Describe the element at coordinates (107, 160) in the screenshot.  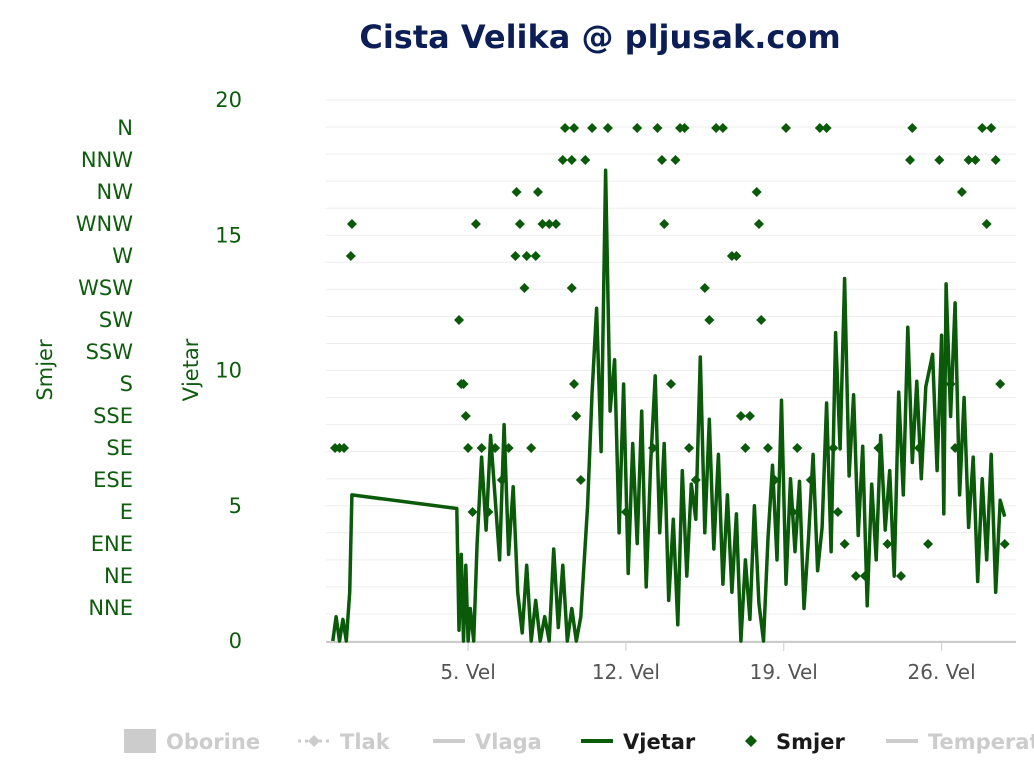
I see `y-tick-label-direction: NNW` at that location.